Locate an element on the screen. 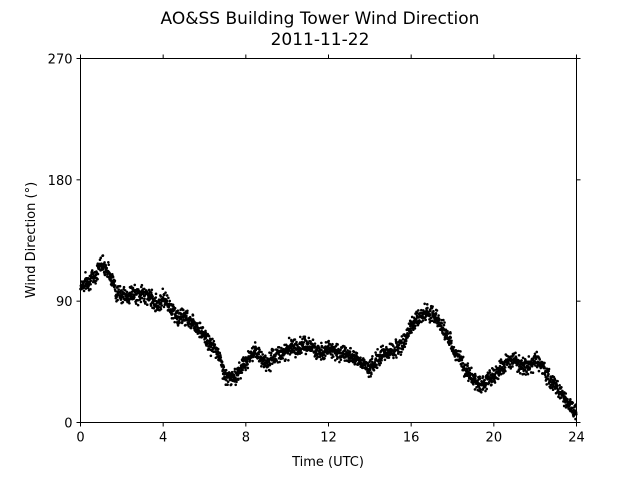 The height and width of the screenshot is (480, 640). y-tick-label: 270 is located at coordinates (60, 60).